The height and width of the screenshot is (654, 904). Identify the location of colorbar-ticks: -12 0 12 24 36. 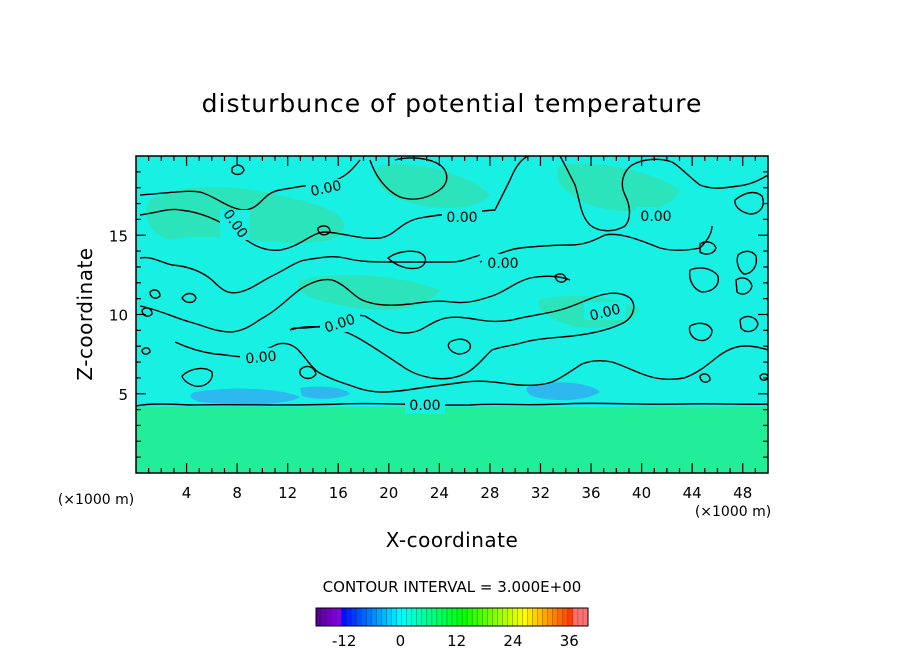
(455, 641).